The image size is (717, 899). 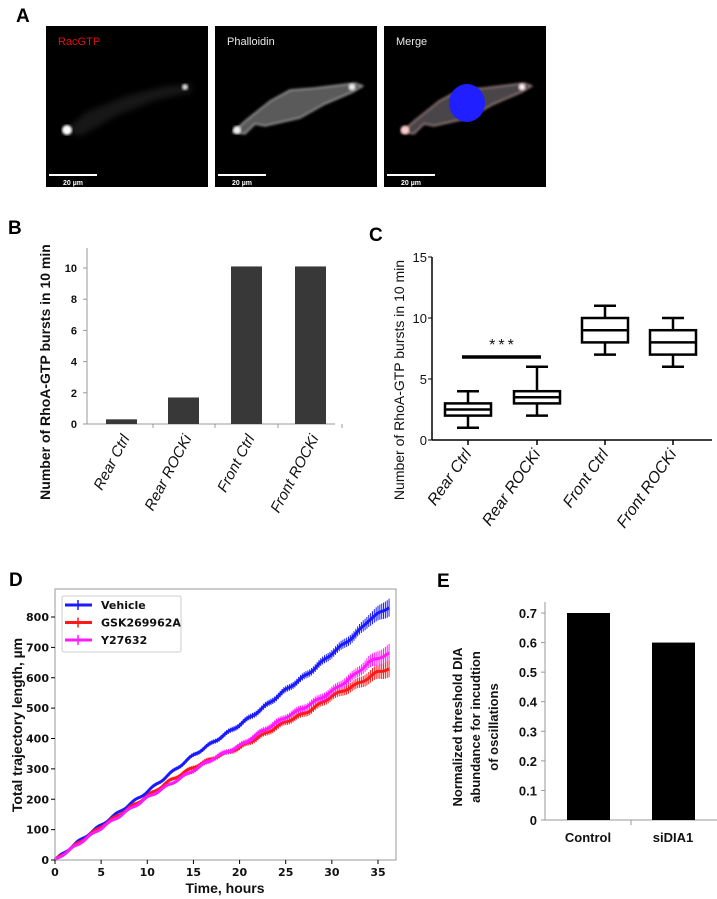 I want to click on panel-label-b: B, so click(x=15, y=228).